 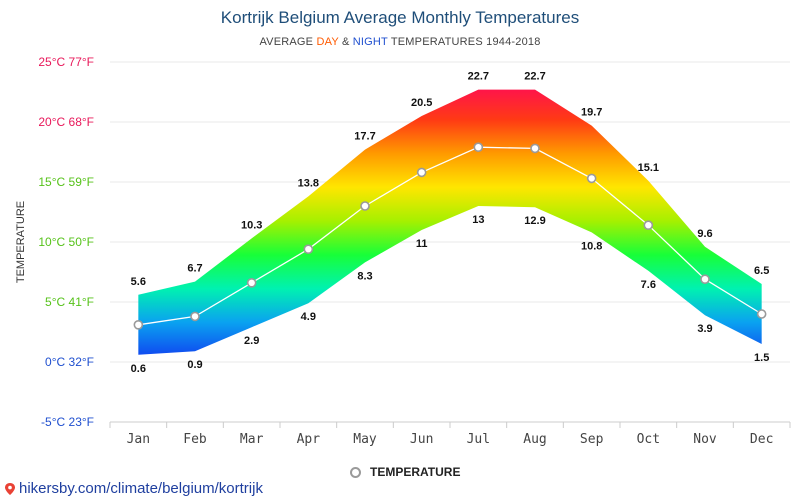 What do you see at coordinates (421, 439) in the screenshot?
I see `x-tick-label: Jun` at bounding box center [421, 439].